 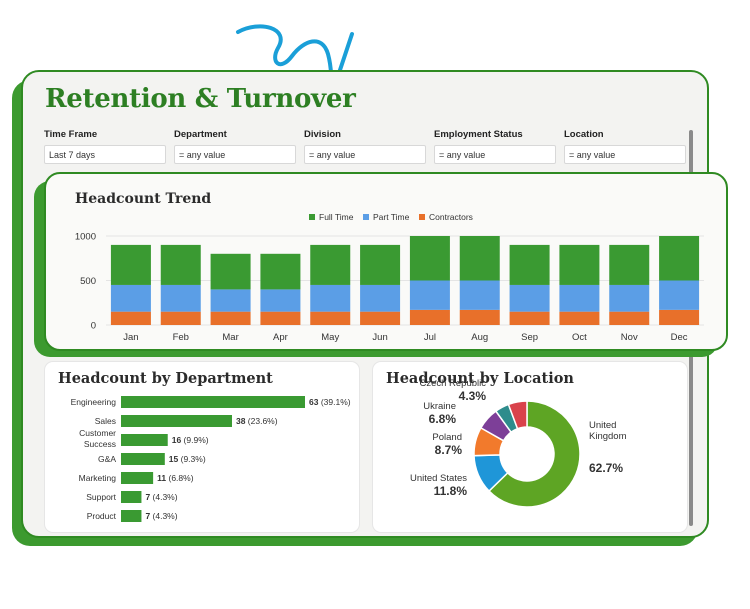 What do you see at coordinates (165, 378) in the screenshot?
I see `department-chart-title: Headcount by Department` at bounding box center [165, 378].